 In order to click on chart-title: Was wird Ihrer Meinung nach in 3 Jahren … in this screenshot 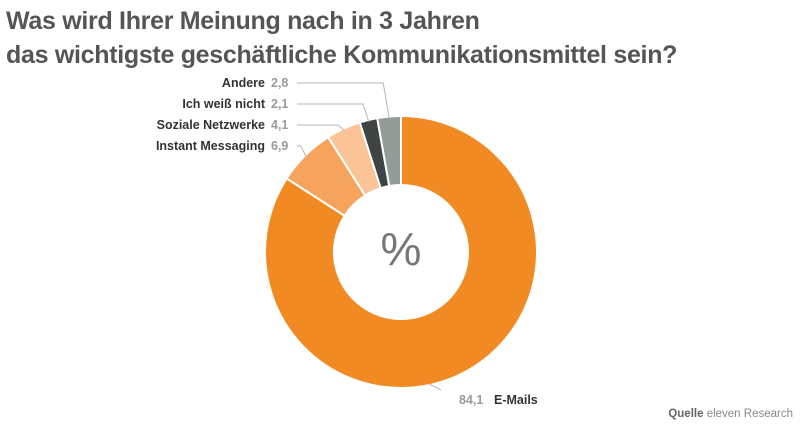, I will do `click(341, 38)`.